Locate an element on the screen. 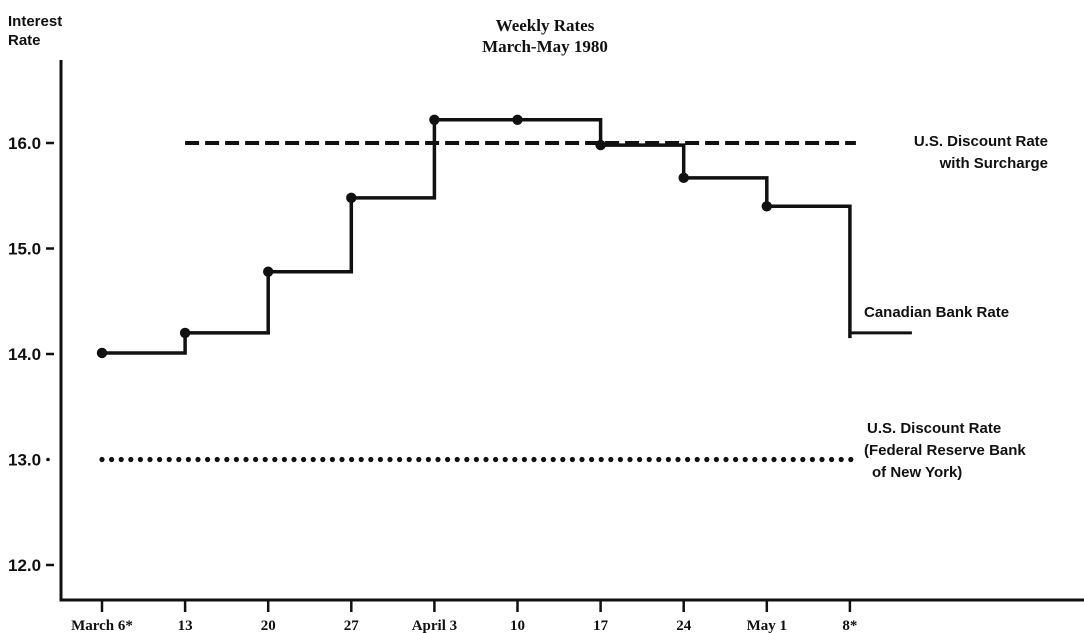 This screenshot has width=1084, height=633. series-label-line: with Surcharge is located at coordinates (934, 164).